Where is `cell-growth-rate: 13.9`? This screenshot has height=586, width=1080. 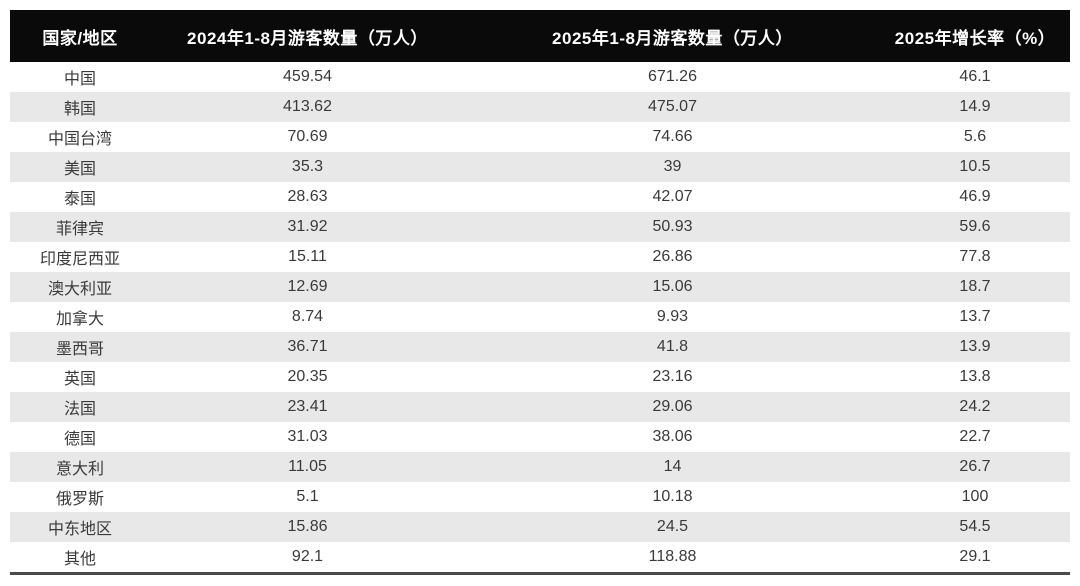 cell-growth-rate: 13.9 is located at coordinates (975, 347).